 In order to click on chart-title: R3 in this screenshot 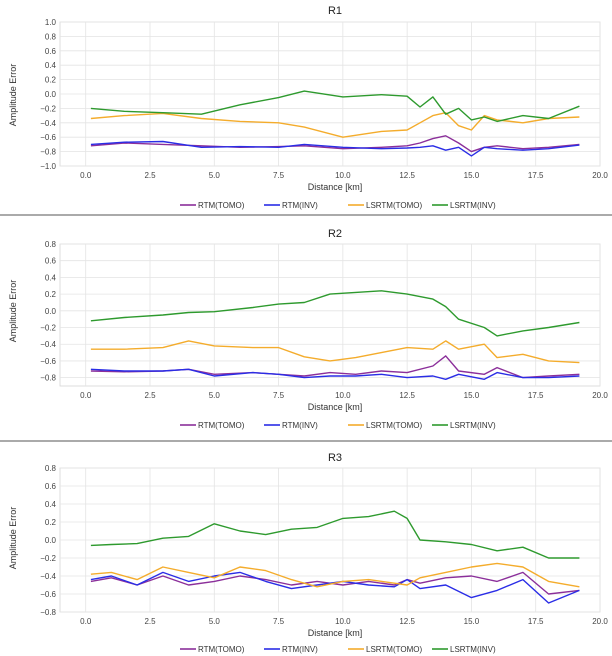, I will do `click(335, 458)`.